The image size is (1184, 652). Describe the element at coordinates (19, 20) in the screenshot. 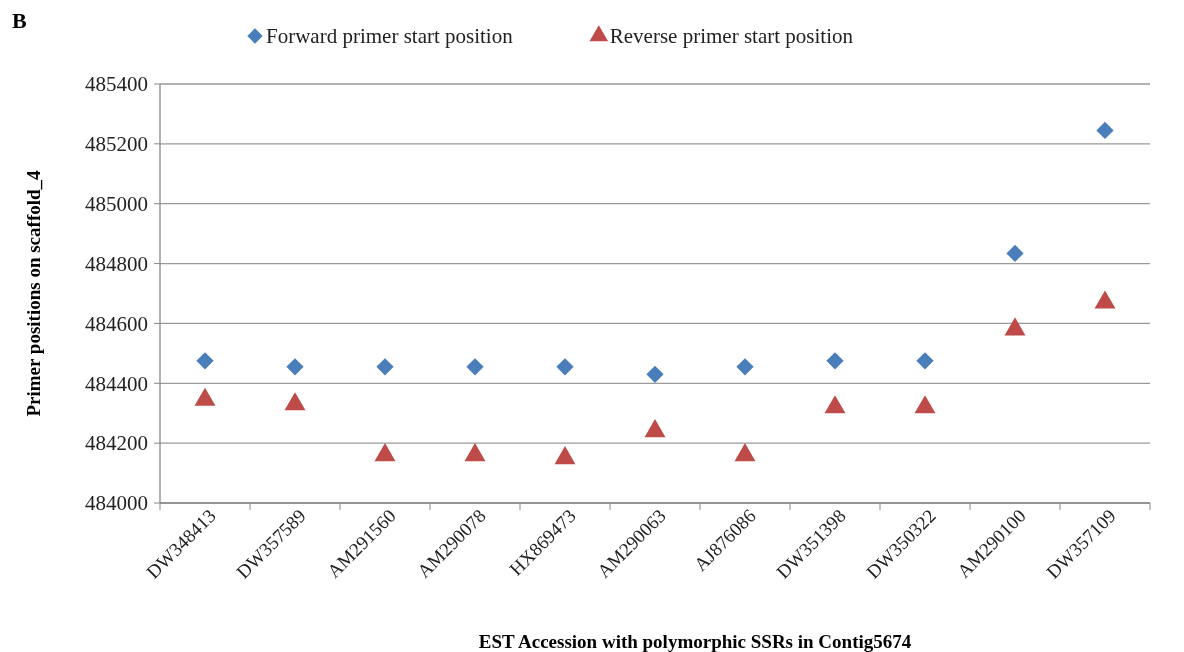

I see `text: B` at that location.